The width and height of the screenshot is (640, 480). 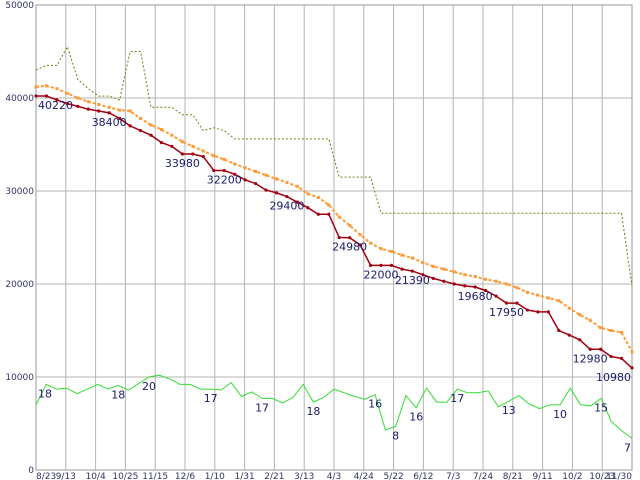 What do you see at coordinates (274, 476) in the screenshot?
I see `x-tick-label: 2/21` at bounding box center [274, 476].